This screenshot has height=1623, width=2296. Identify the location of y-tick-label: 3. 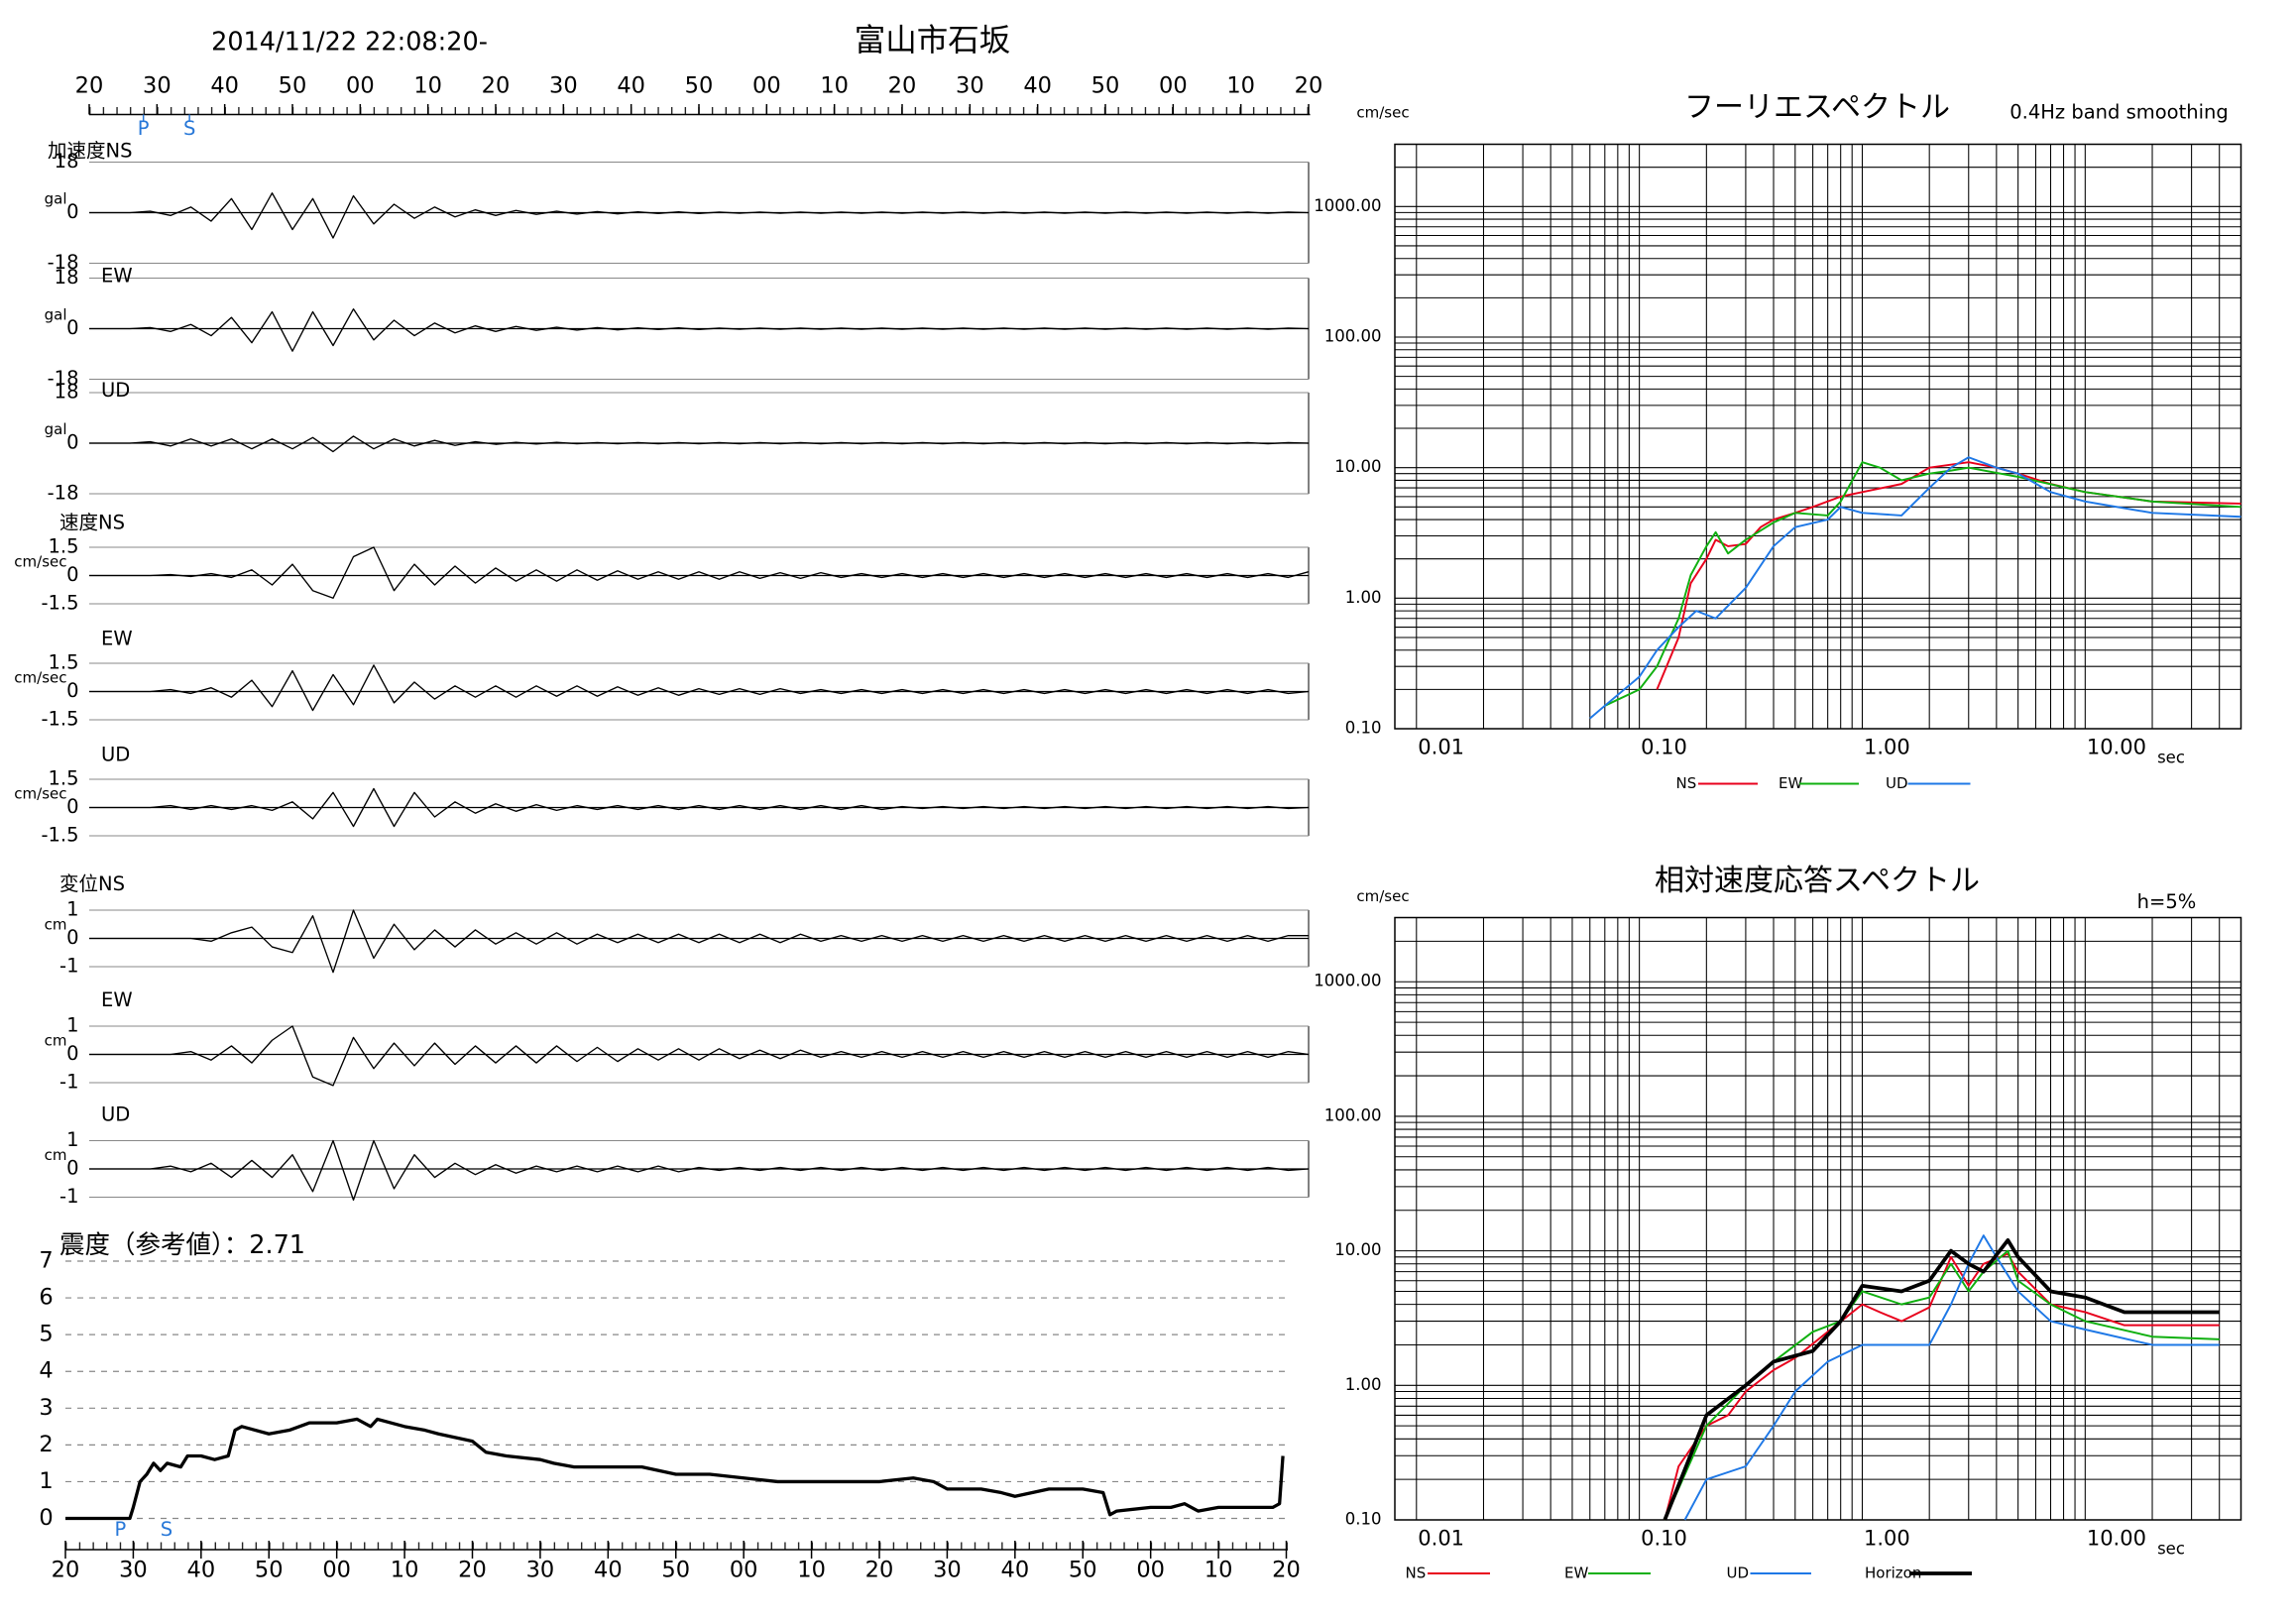
(46, 1408).